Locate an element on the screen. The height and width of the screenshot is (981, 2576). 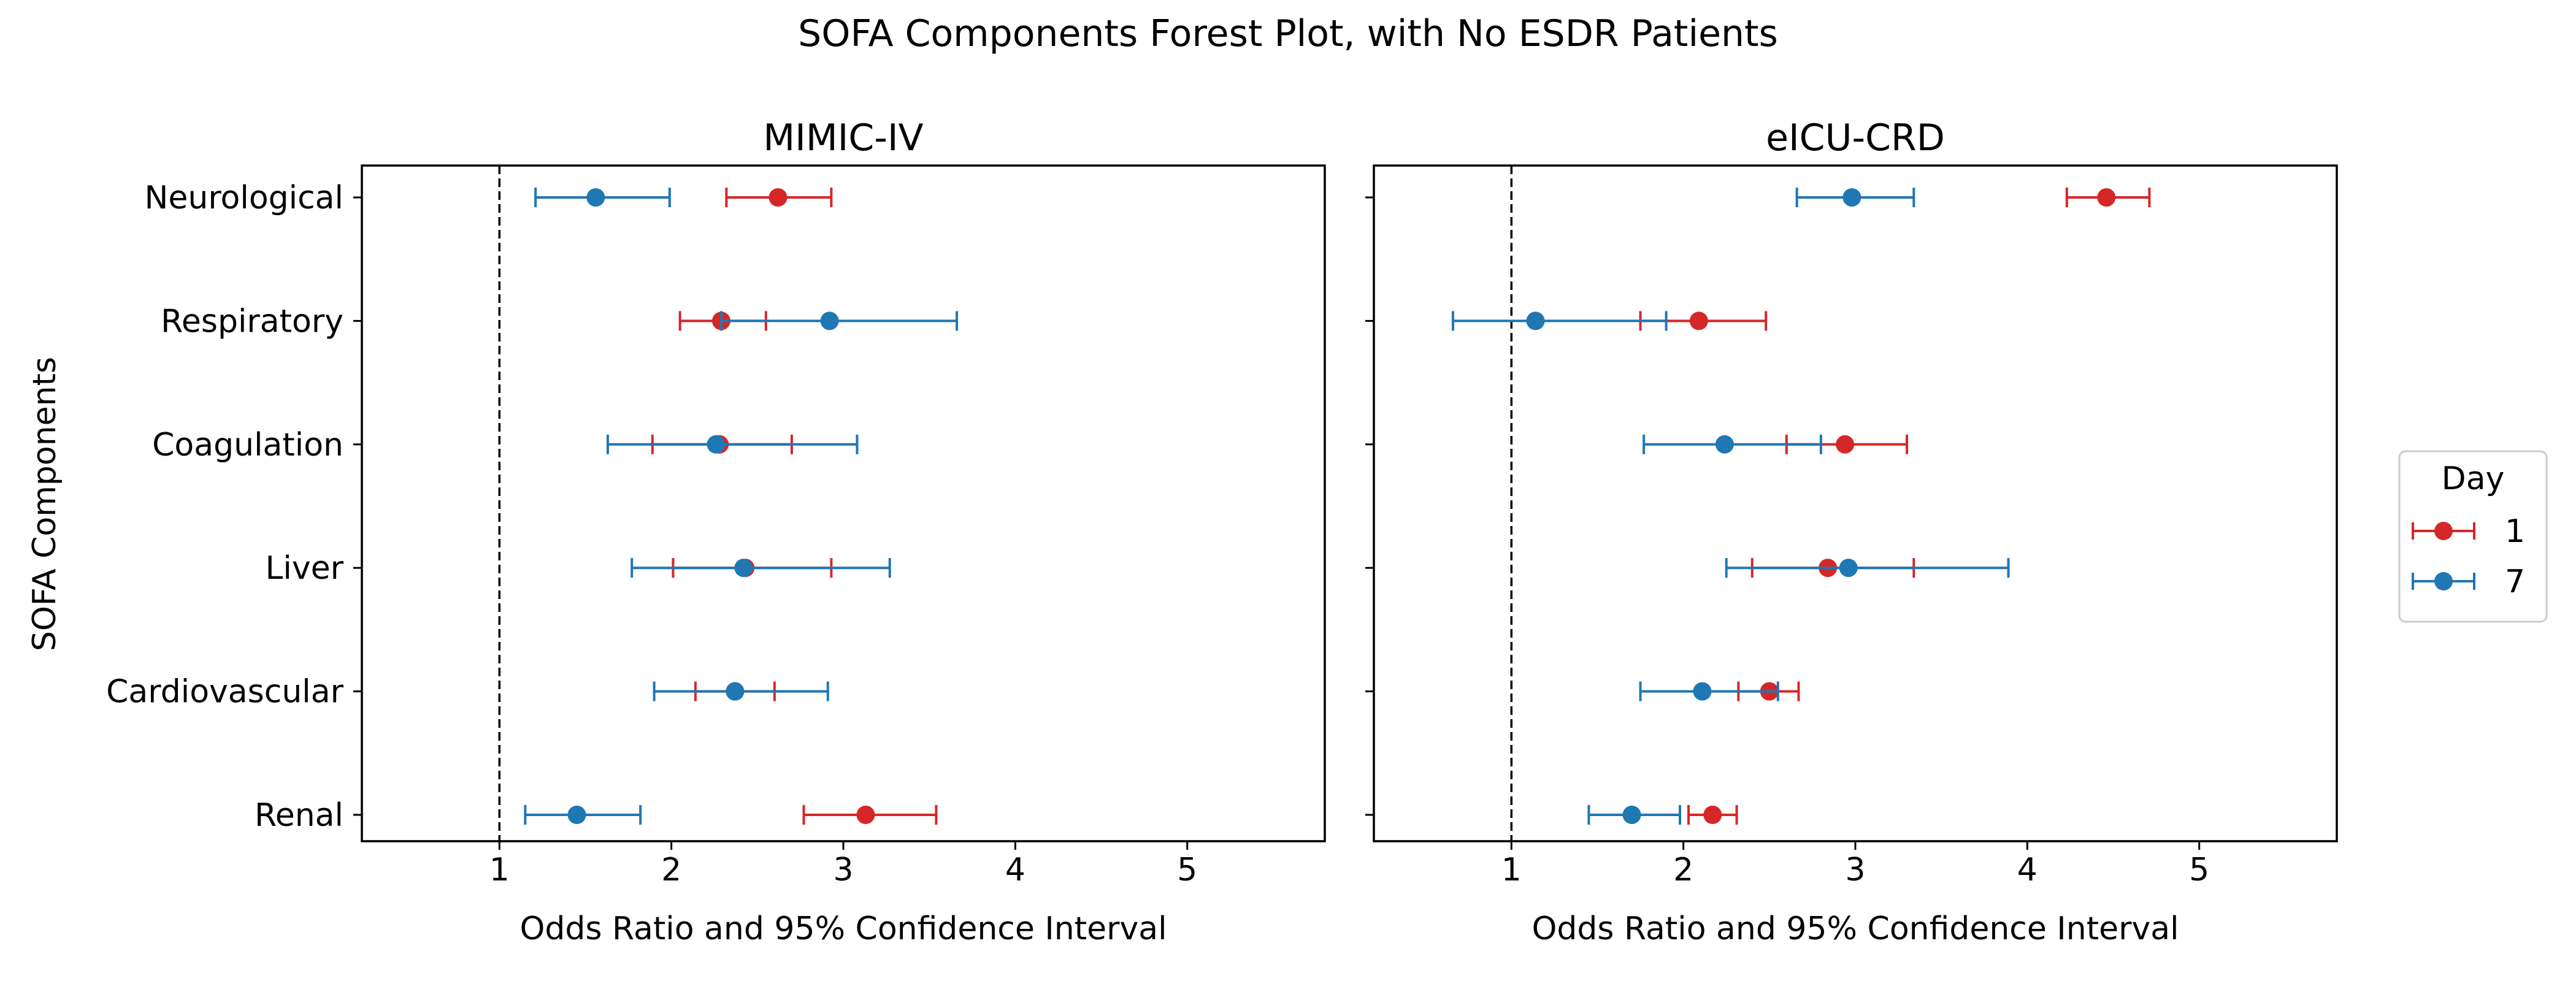
y-tick-label: Renal is located at coordinates (299, 815).